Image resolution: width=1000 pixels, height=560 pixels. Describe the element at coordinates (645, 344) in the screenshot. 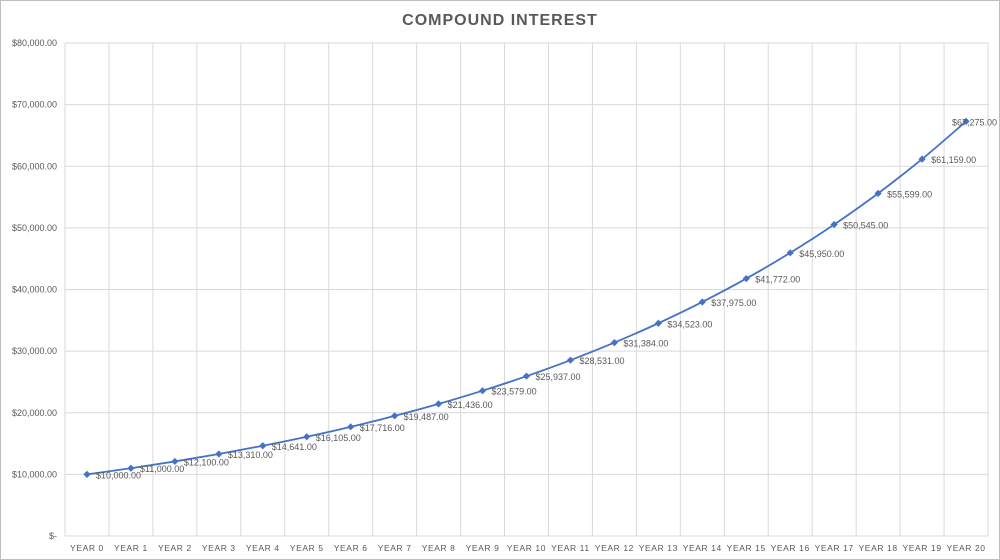

I see `data-label: $31,384.00` at that location.